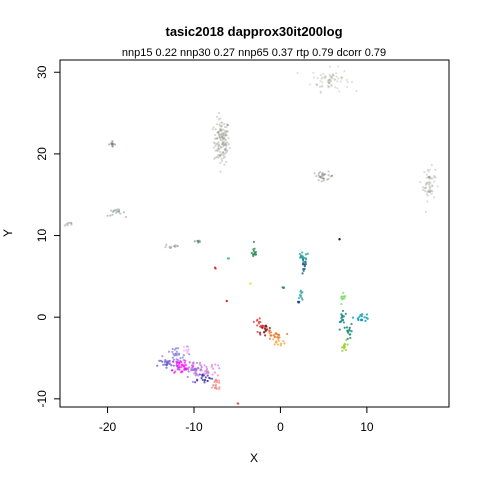 The width and height of the screenshot is (480, 480). Describe the element at coordinates (42, 72) in the screenshot. I see `y-tick-label: 30` at that location.